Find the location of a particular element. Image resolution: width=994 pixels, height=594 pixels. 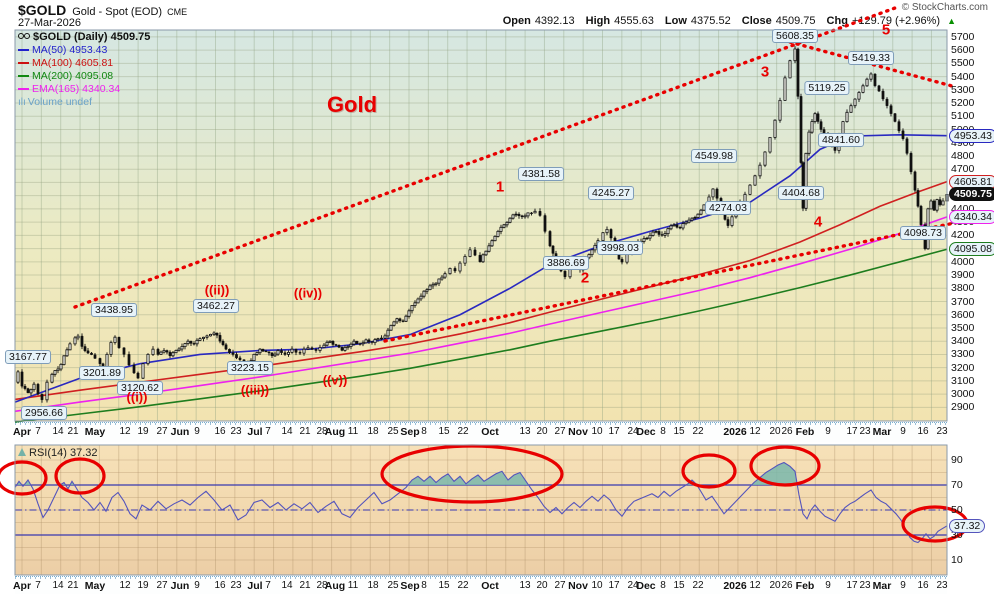

chg-value: +129.79 (+2.96%) is located at coordinates (896, 21).